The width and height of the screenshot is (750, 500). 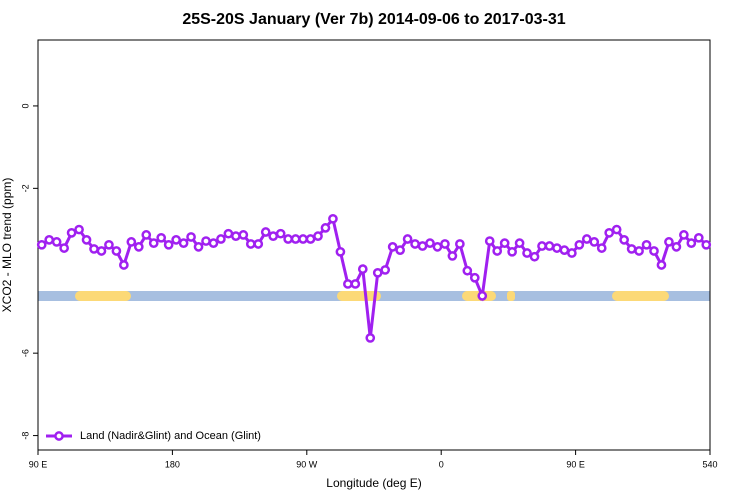 I want to click on y-tick-label: -2, so click(x=25, y=188).